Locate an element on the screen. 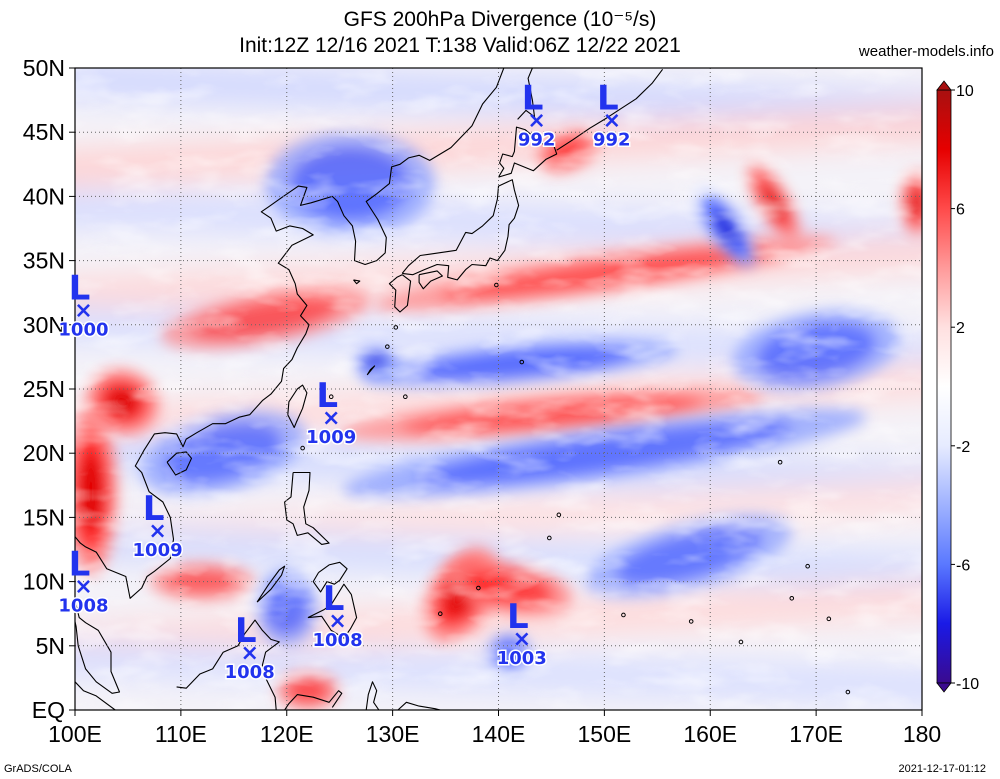 The image size is (1000, 779). coastline-kuril-islands is located at coordinates (610, 109).